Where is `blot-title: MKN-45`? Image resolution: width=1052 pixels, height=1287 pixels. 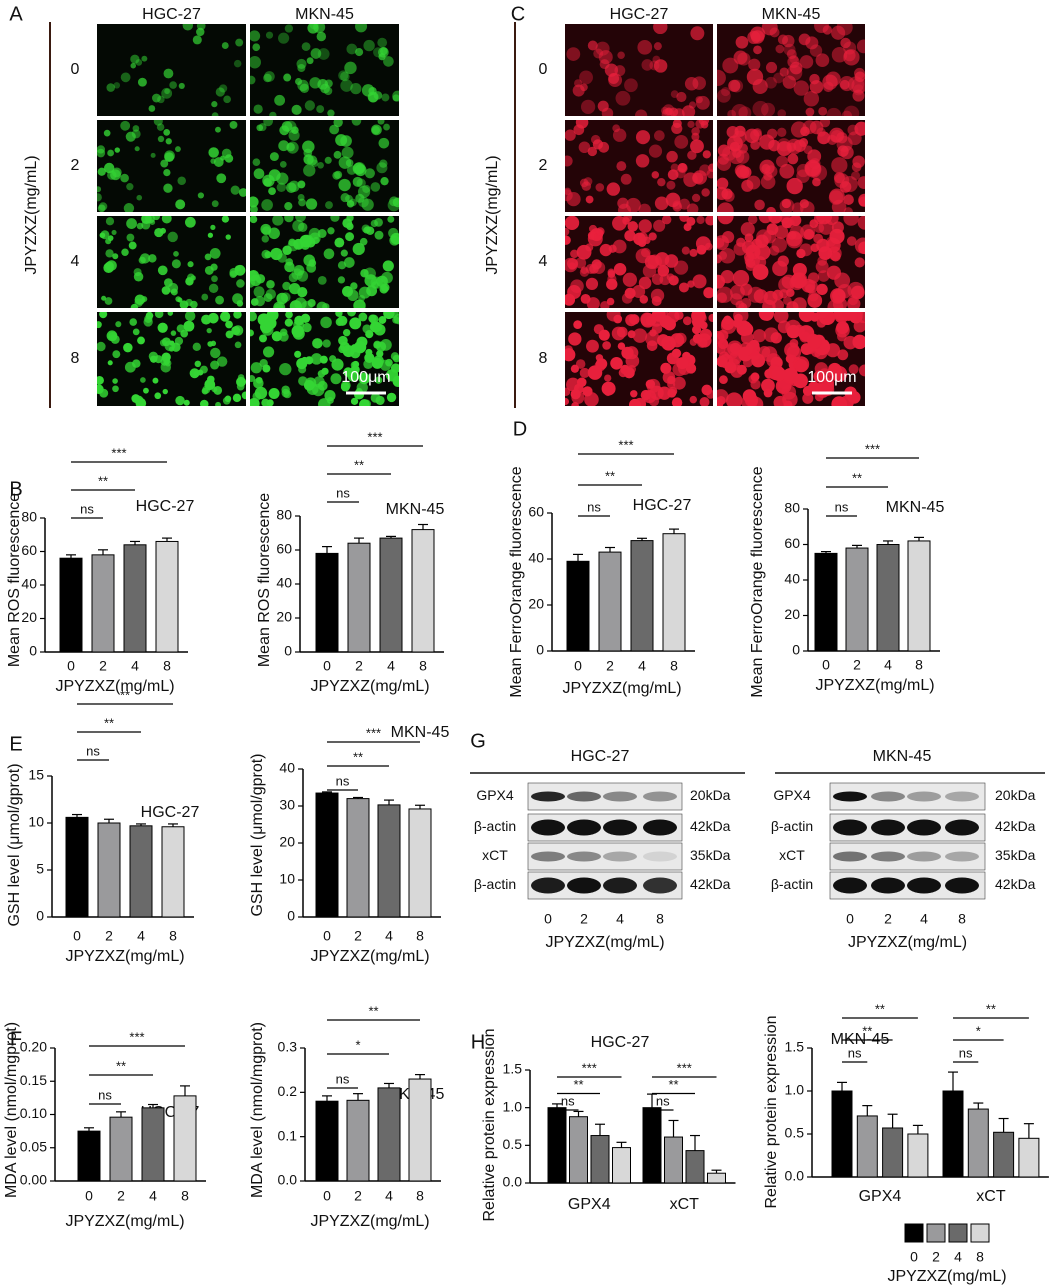 blot-title: MKN-45 is located at coordinates (902, 756).